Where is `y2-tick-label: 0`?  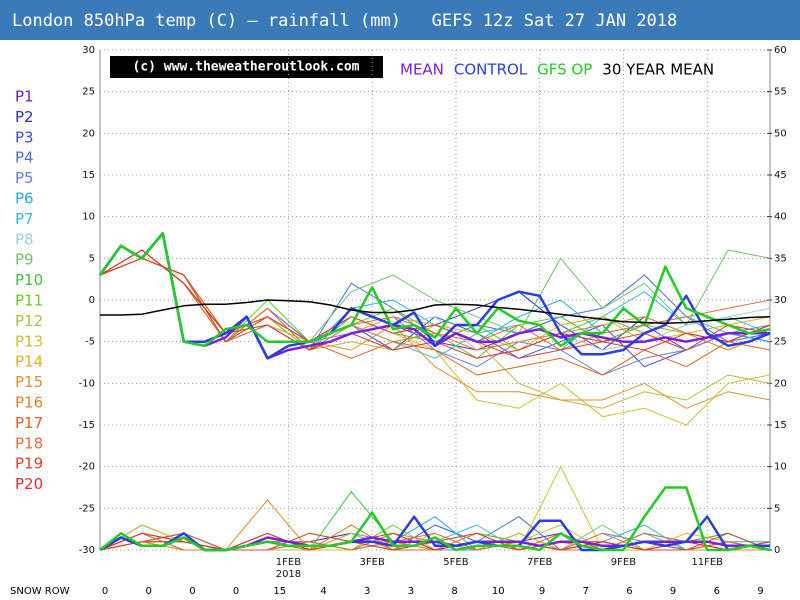 y2-tick-label: 0 is located at coordinates (777, 550).